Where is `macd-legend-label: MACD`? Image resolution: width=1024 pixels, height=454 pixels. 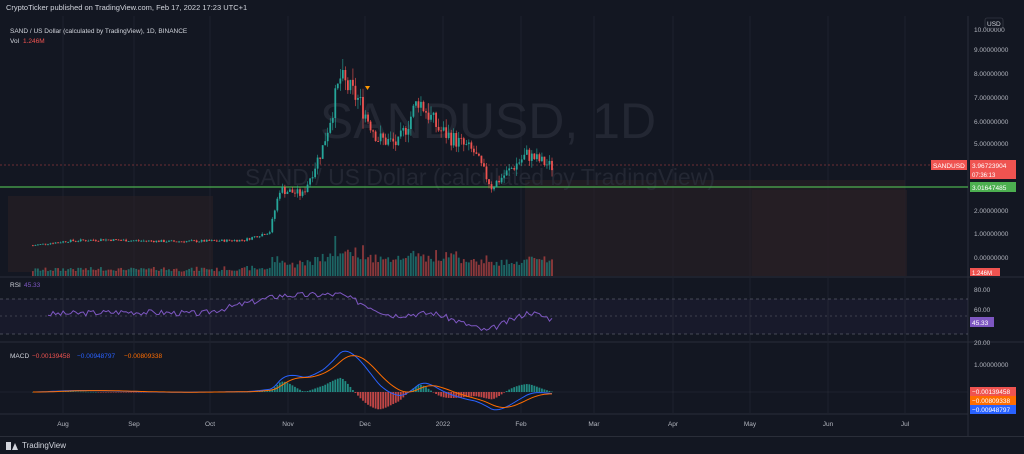 macd-legend-label: MACD is located at coordinates (19, 356).